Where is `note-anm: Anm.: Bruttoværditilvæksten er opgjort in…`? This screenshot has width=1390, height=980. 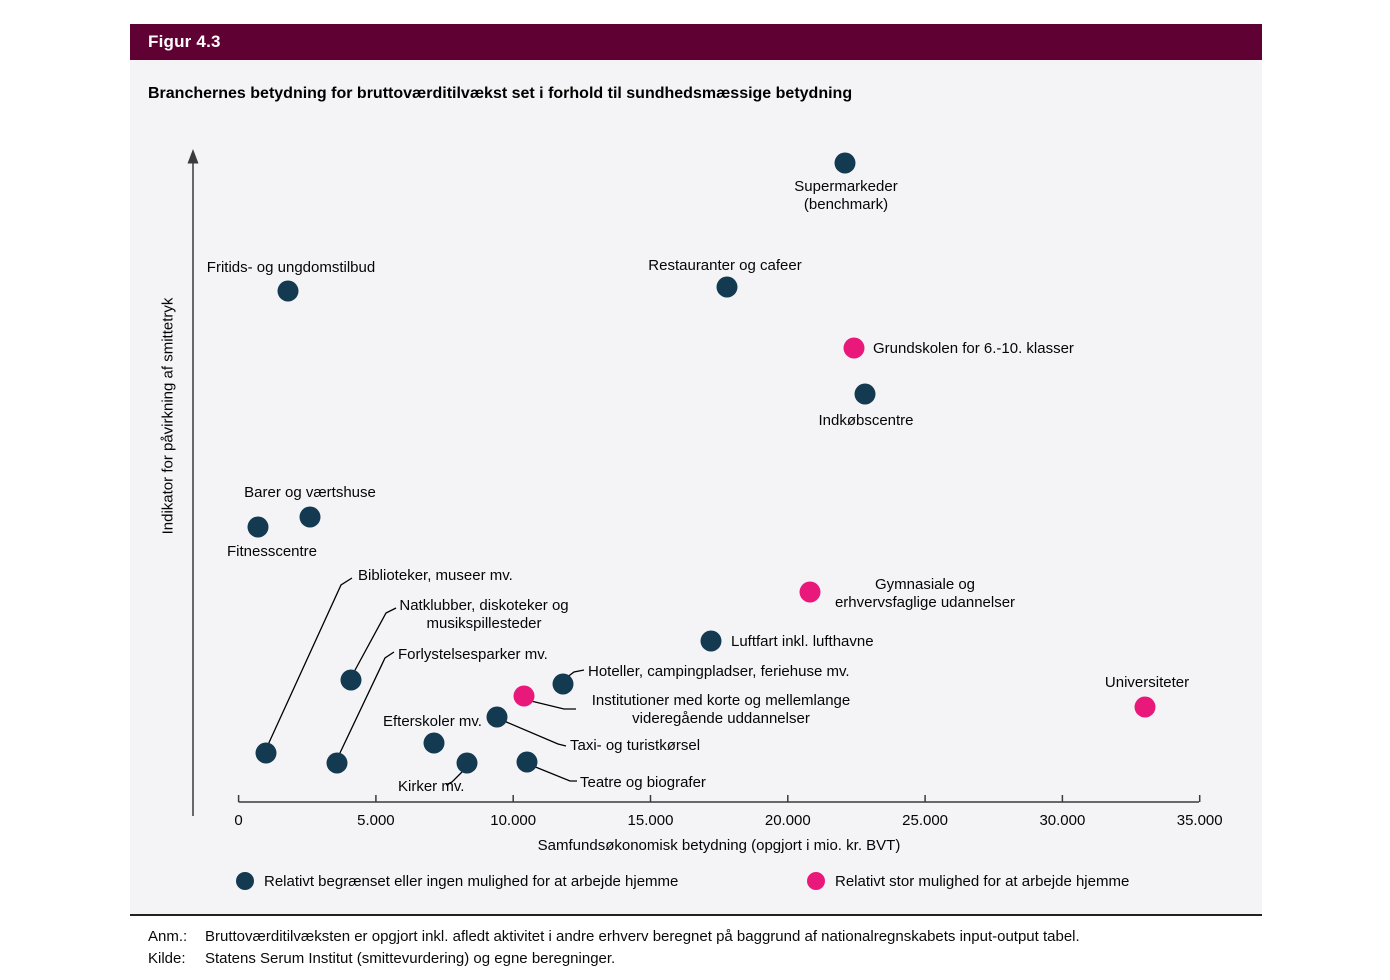 note-anm: Anm.: Bruttoværditilvæksten er opgjort in… is located at coordinates (614, 936).